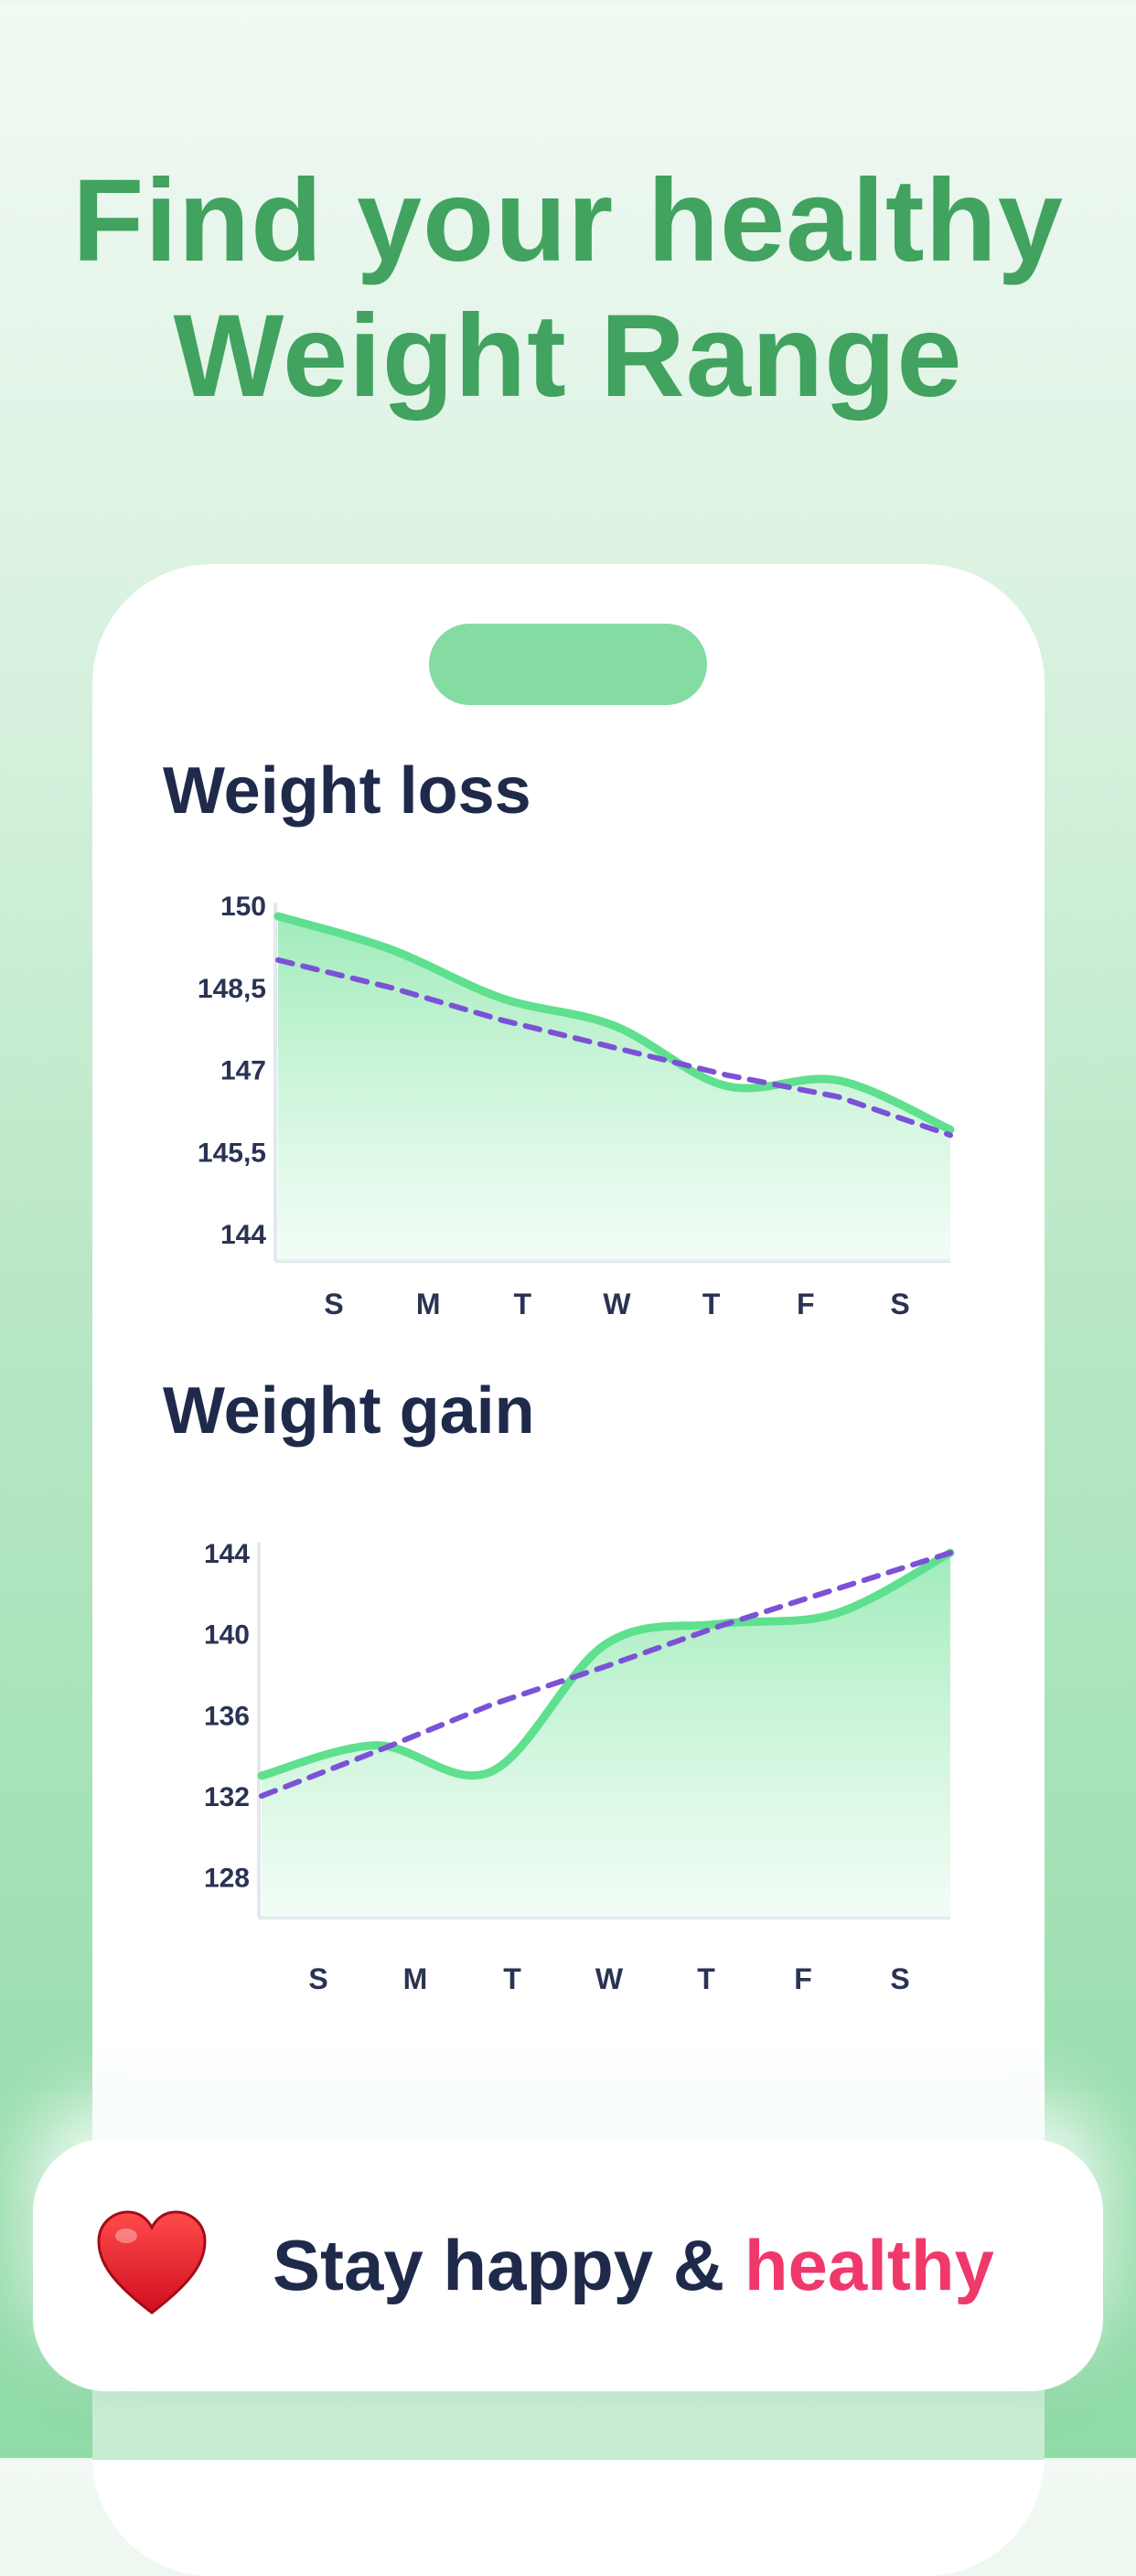 The width and height of the screenshot is (1136, 2576). I want to click on y-tick-label: 128, so click(227, 1879).